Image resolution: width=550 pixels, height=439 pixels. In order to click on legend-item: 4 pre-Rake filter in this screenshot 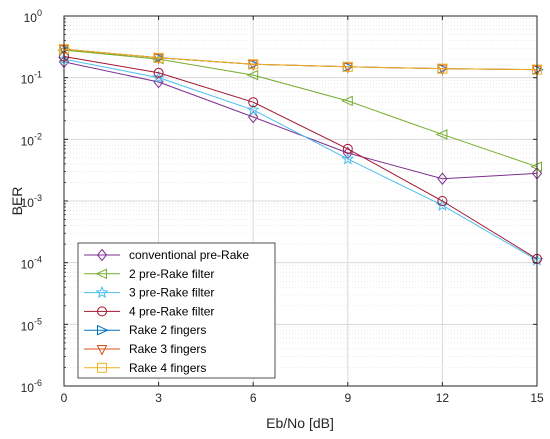, I will do `click(149, 311)`.